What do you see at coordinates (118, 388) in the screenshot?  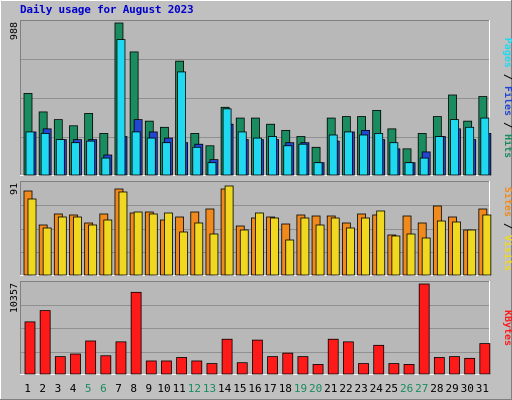 I see `day-label: 7` at bounding box center [118, 388].